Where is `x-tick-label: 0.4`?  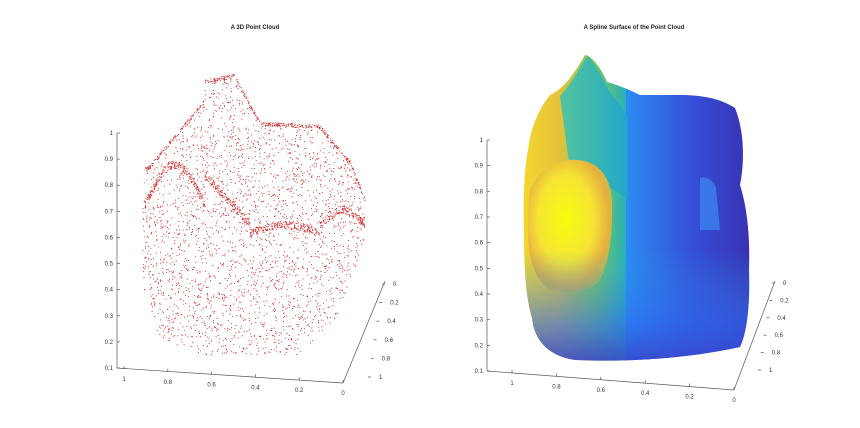 x-tick-label: 0.4 is located at coordinates (645, 394).